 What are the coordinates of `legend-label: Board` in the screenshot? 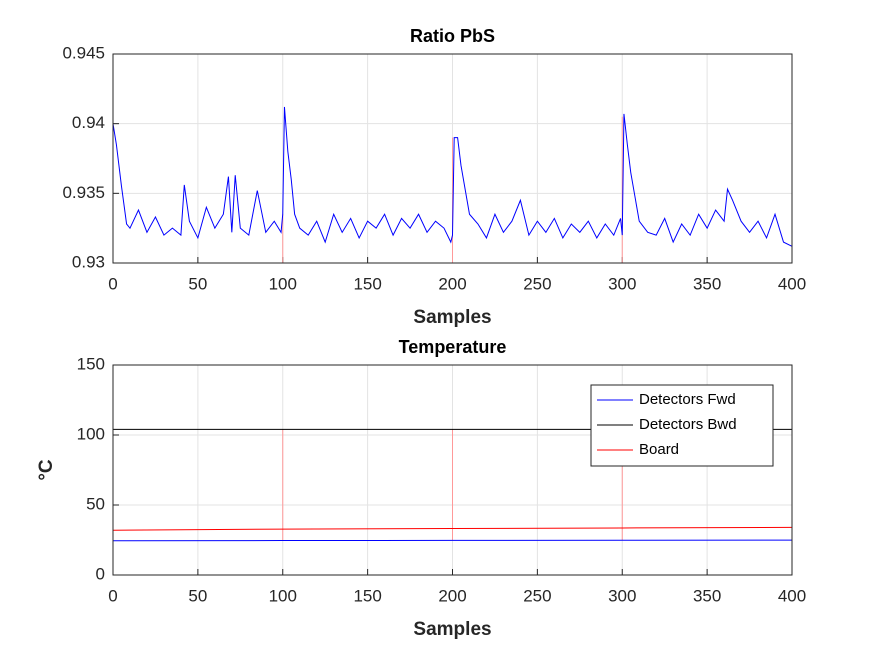 It's located at (659, 449).